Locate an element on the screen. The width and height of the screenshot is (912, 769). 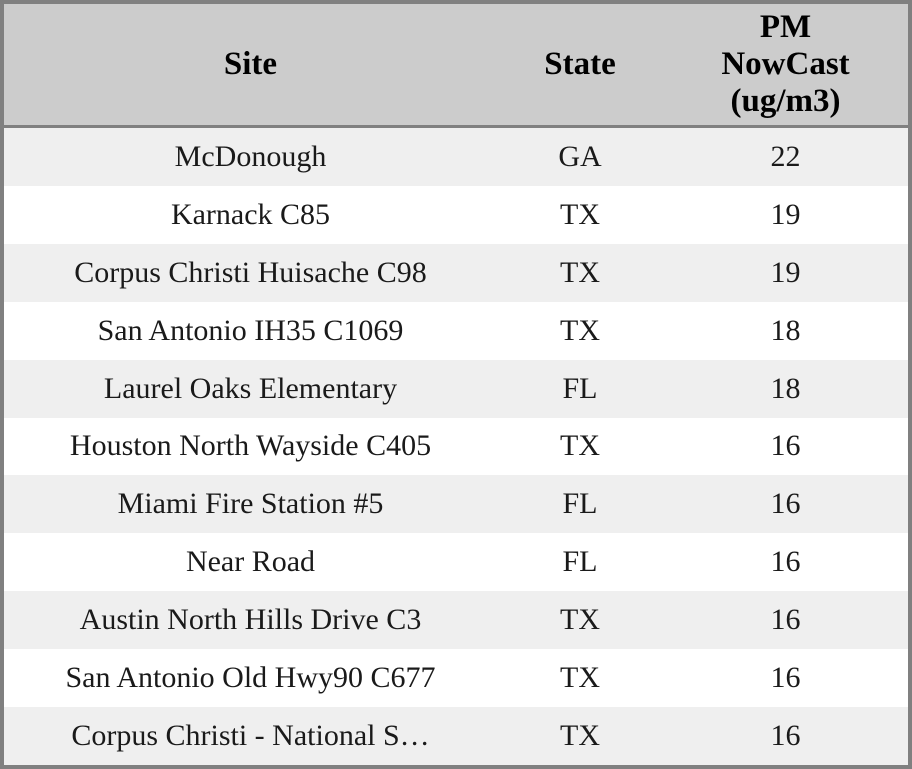
cell-site: Houston North Wayside C405 is located at coordinates (250, 446).